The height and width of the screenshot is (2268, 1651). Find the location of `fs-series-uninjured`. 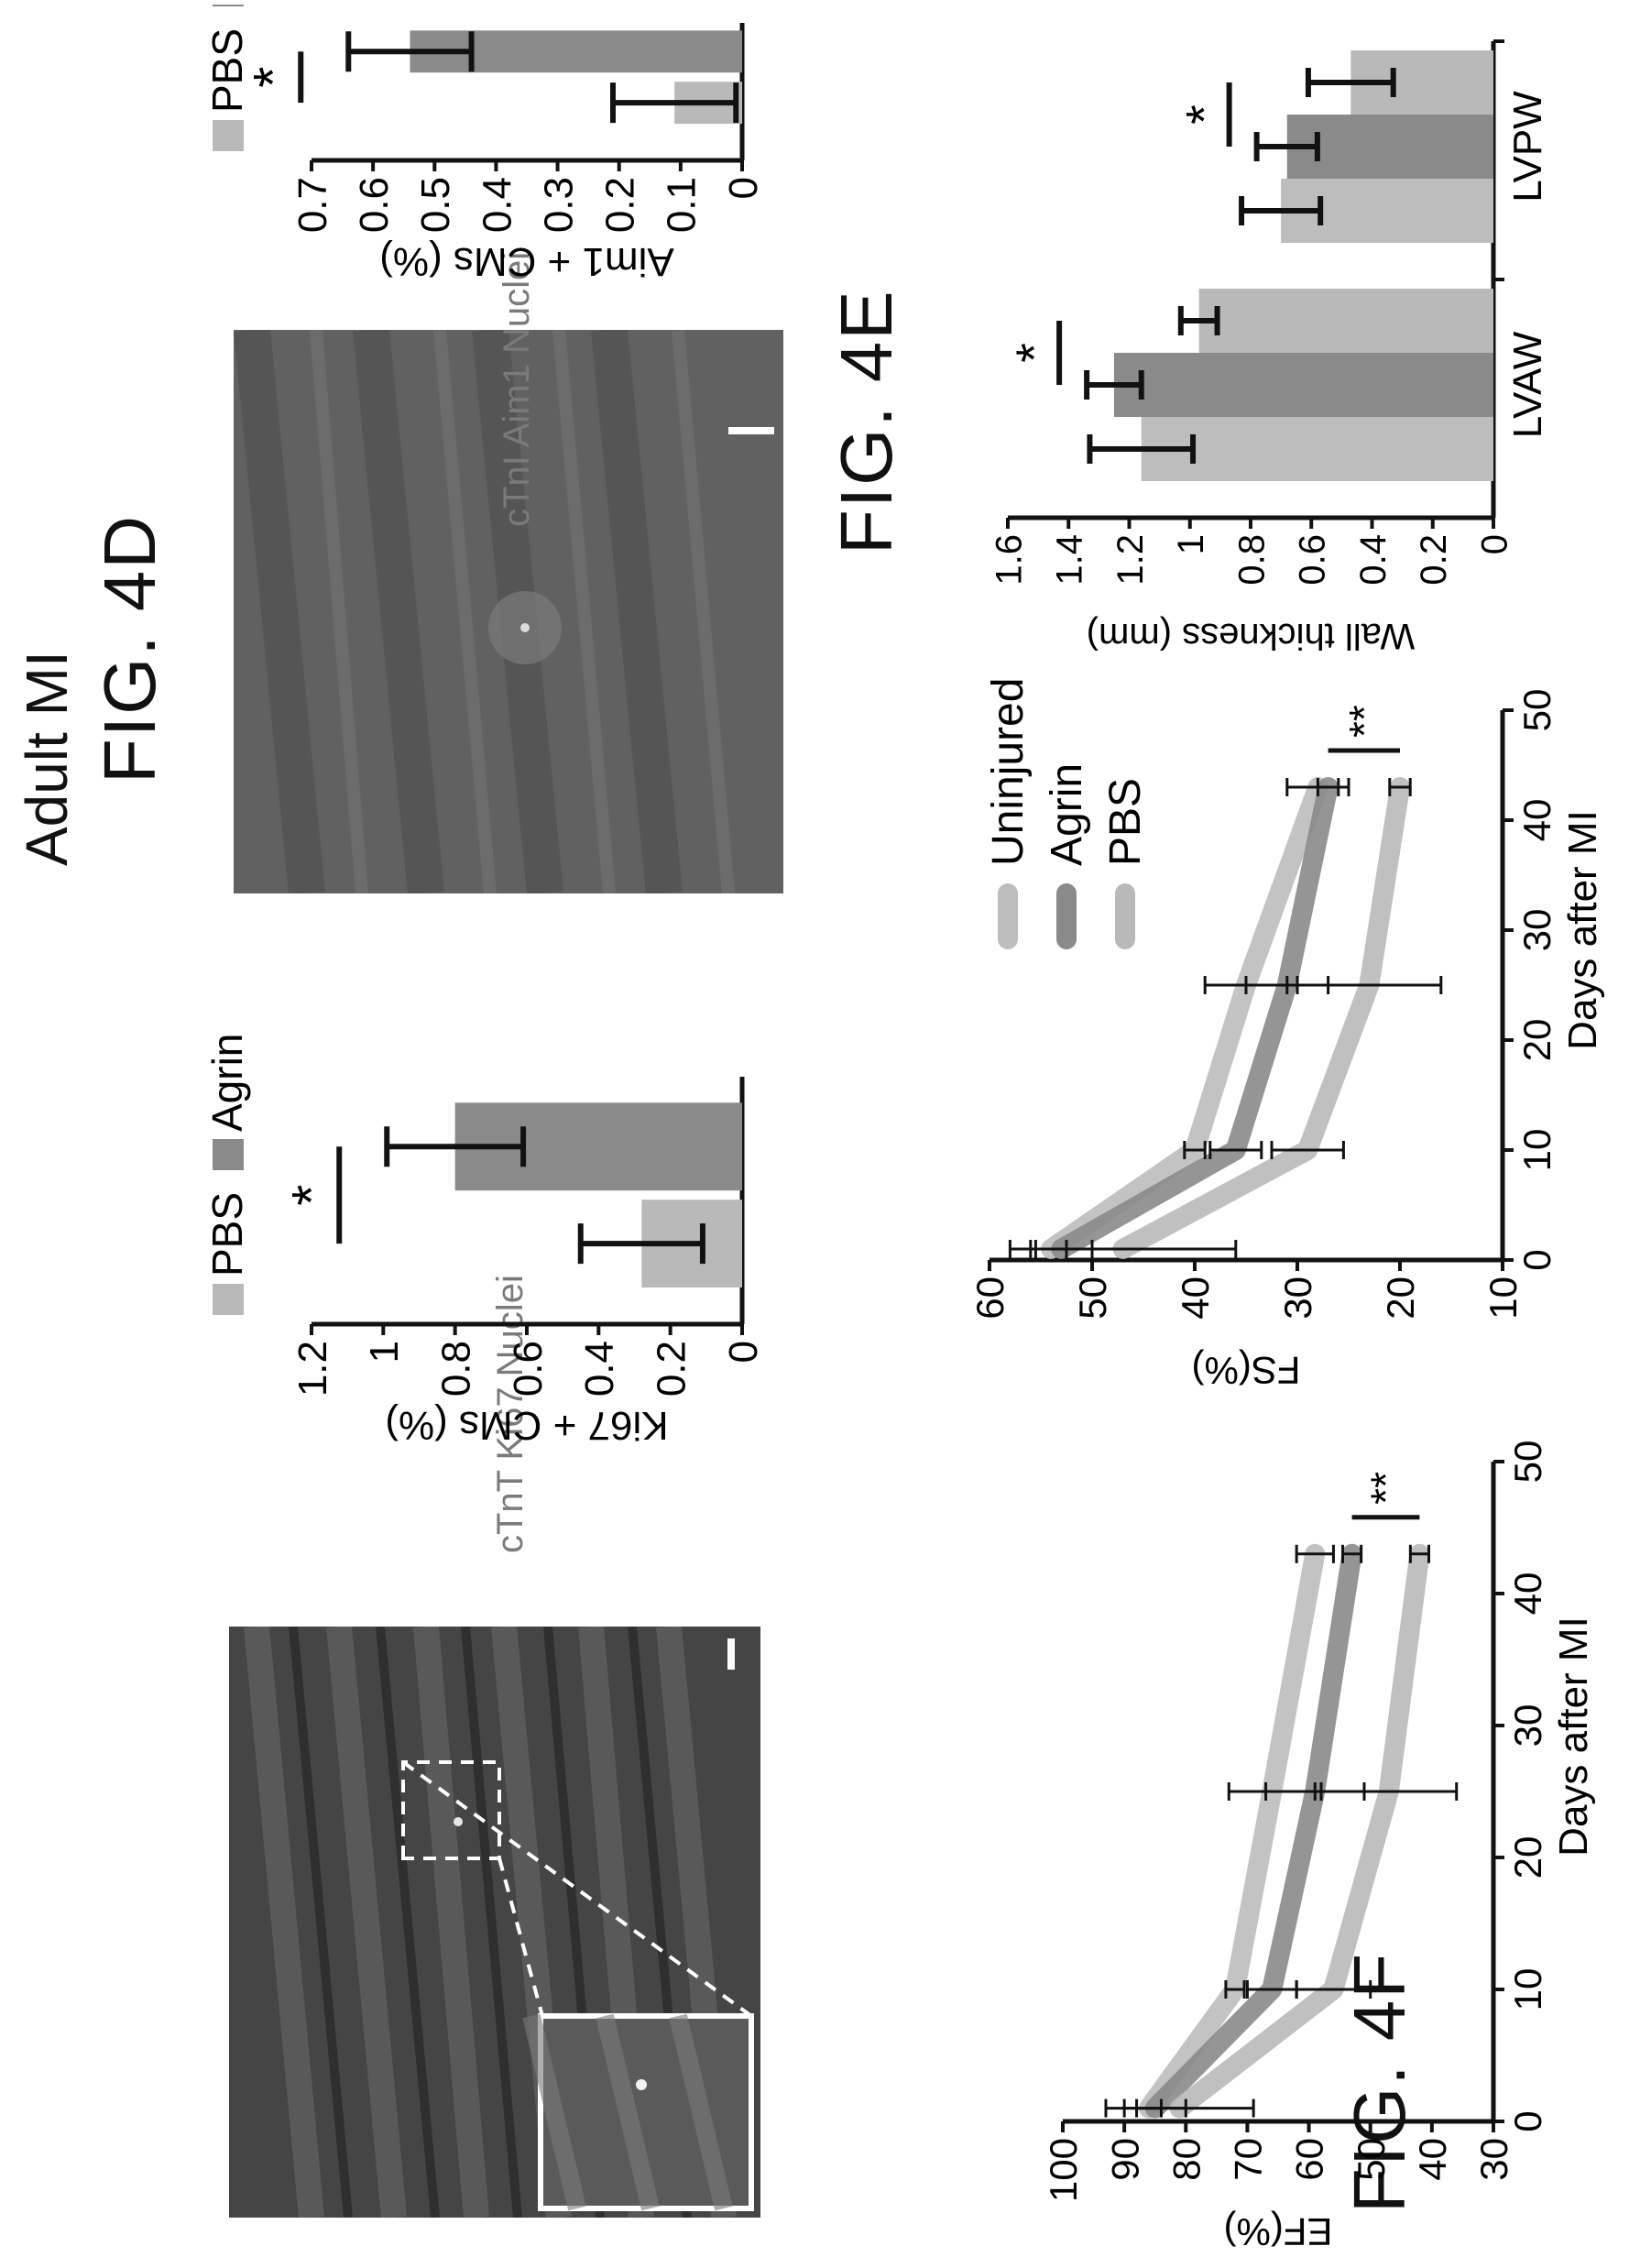

fs-series-uninjured is located at coordinates (1184, 1018).